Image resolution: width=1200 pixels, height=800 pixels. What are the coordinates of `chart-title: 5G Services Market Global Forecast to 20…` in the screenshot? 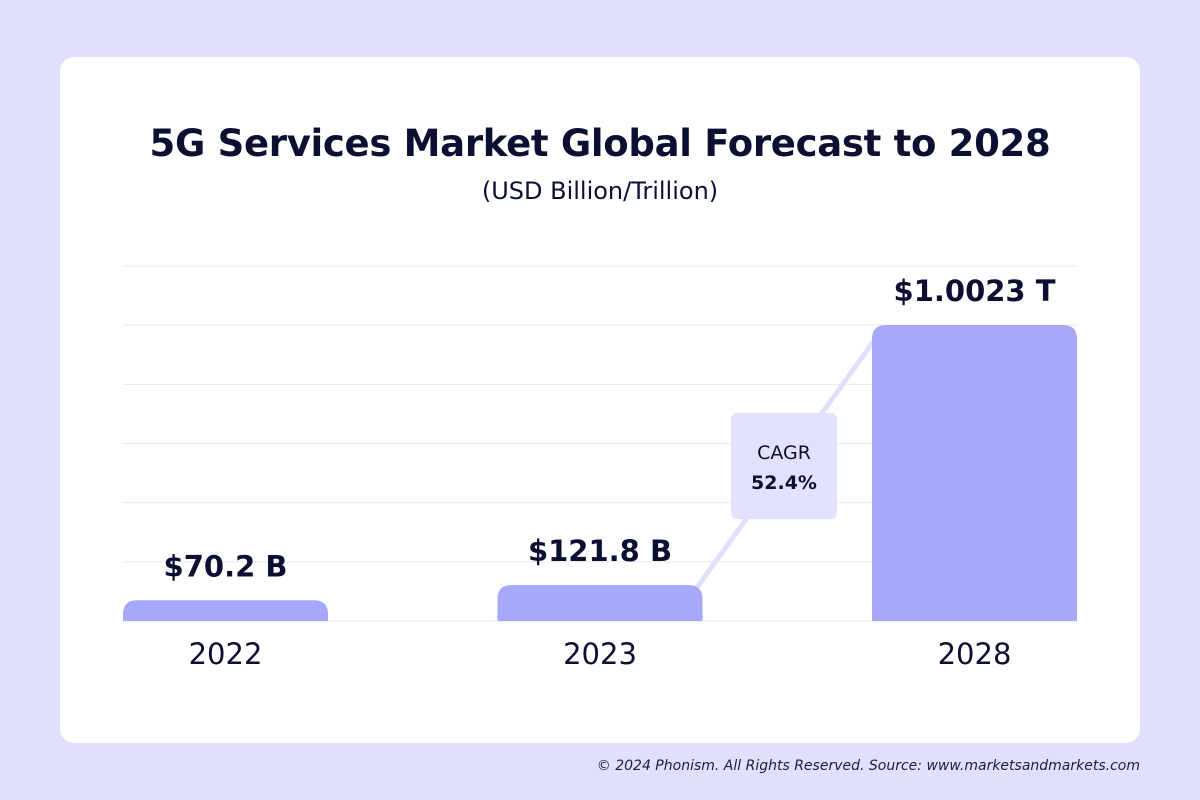 It's located at (600, 143).